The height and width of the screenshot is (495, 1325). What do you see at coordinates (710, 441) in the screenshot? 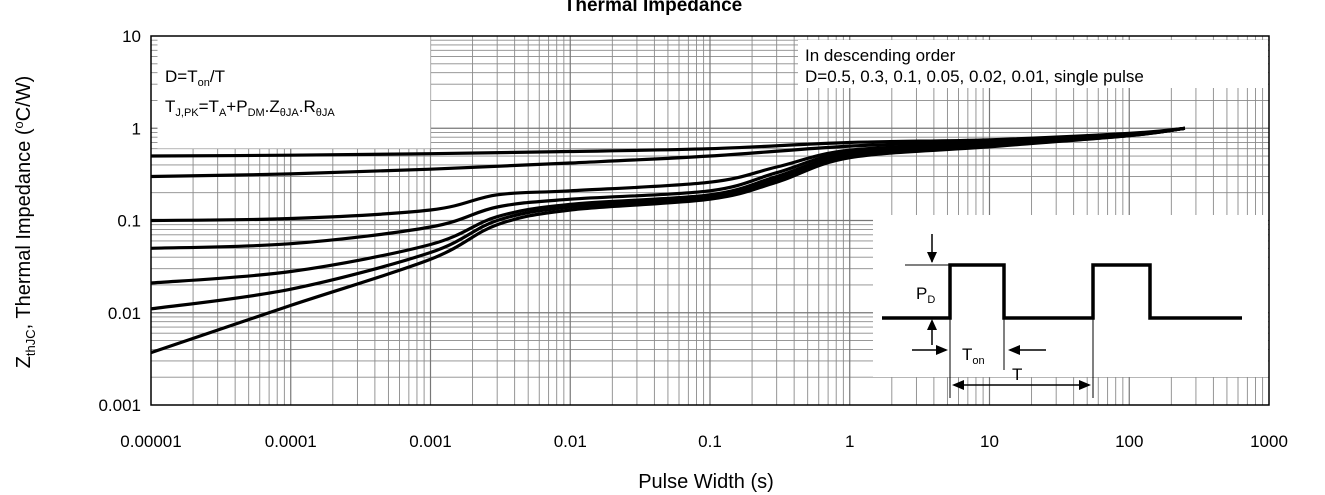
I see `x-tick-label: 0.1` at bounding box center [710, 441].